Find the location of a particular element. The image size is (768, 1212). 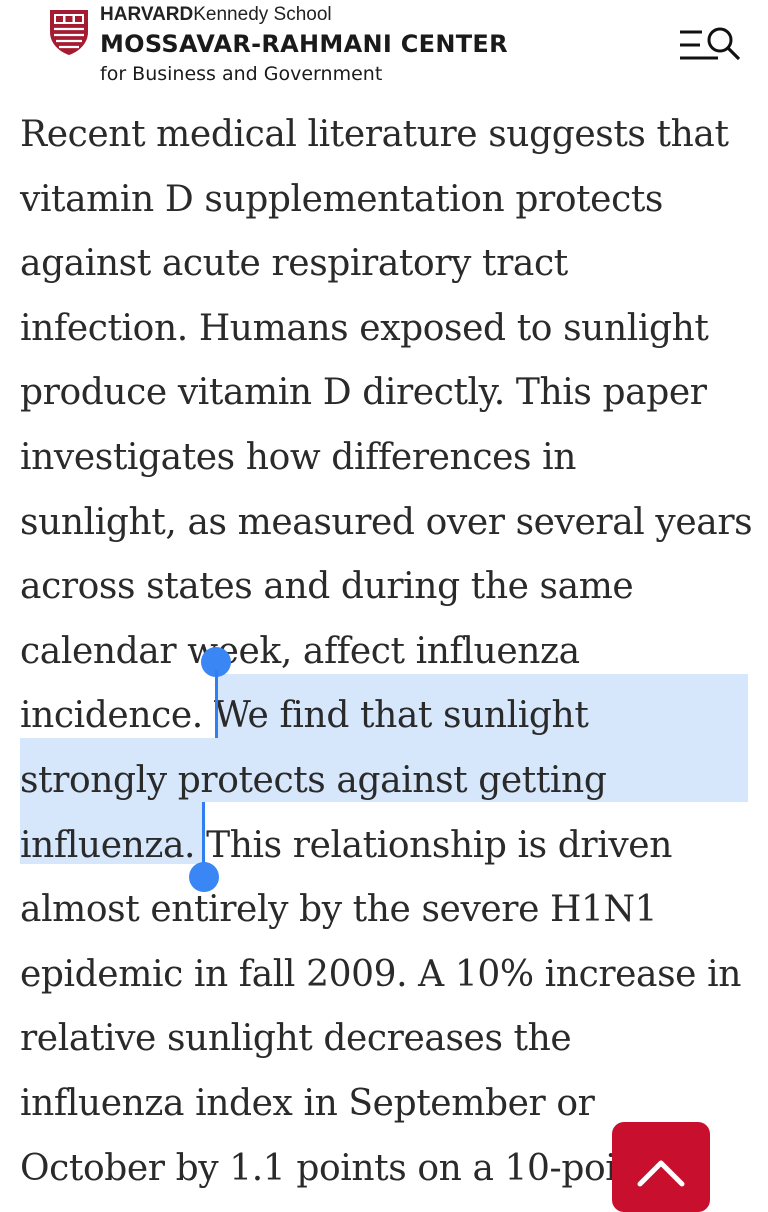

paragraph-line: infection. Humans exposed to sunlight is located at coordinates (364, 328).